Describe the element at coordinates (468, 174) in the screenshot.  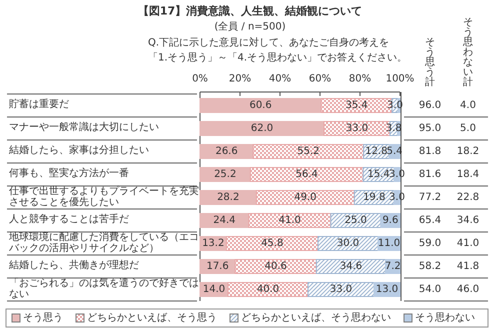
I see `text: 18.4` at that location.